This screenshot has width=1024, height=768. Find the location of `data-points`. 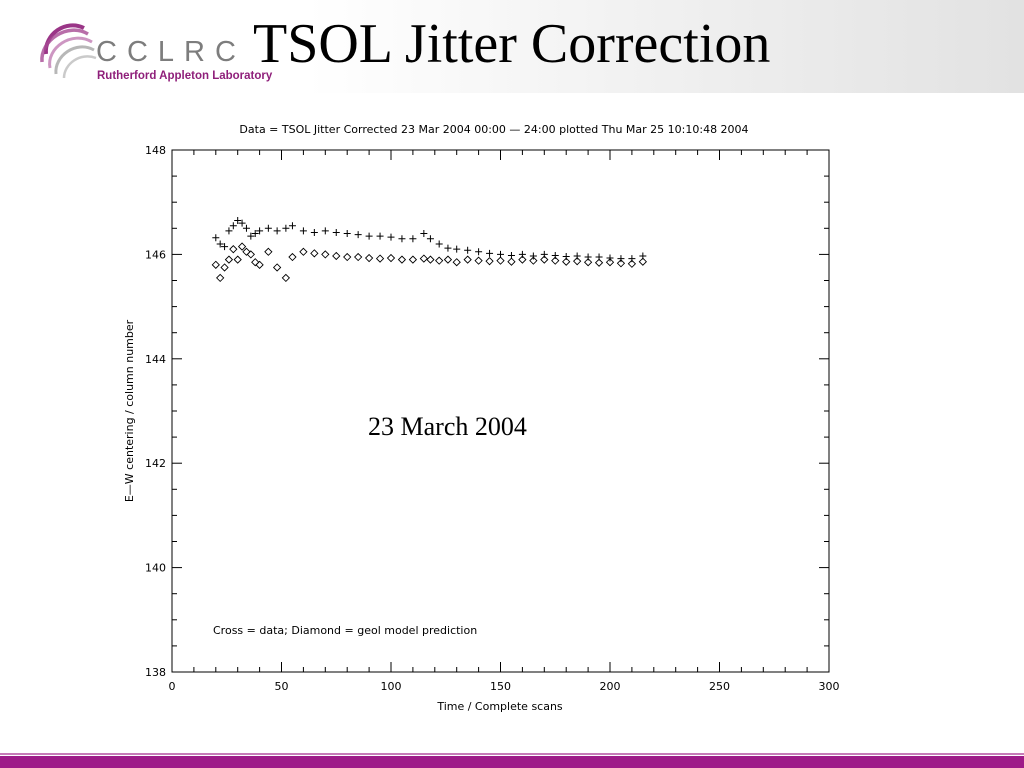

data-points is located at coordinates (429, 249).